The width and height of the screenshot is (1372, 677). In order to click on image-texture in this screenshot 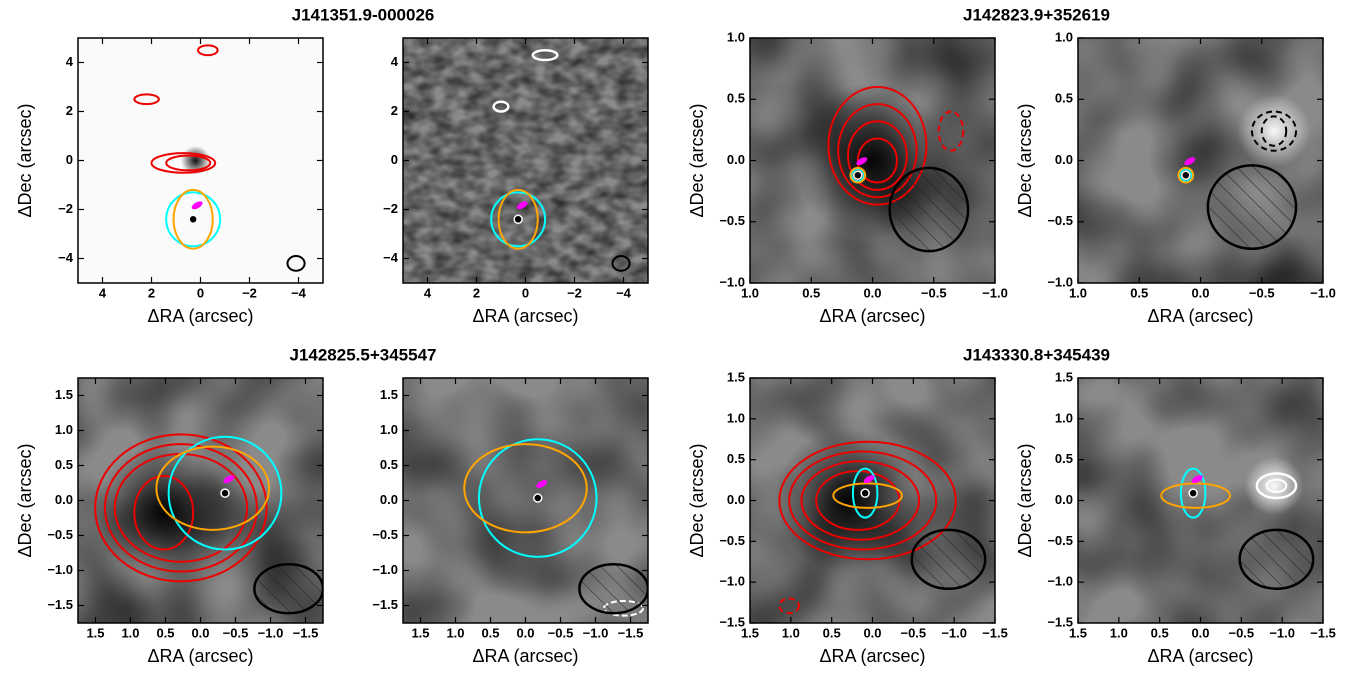, I will do `click(525, 160)`.